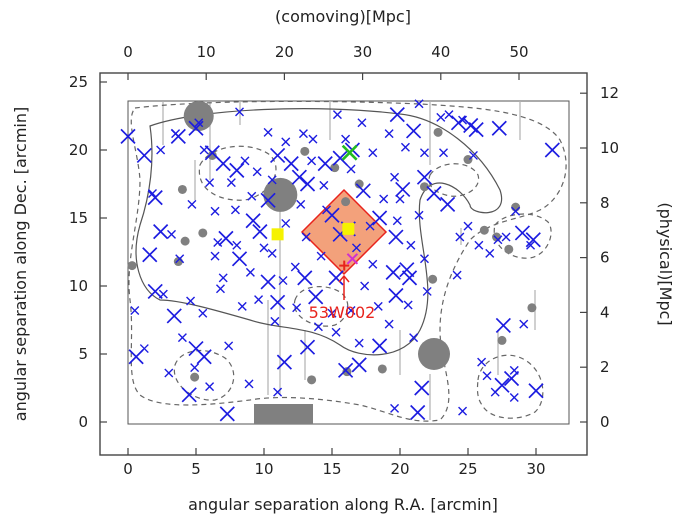 The width and height of the screenshot is (673, 520). I want to click on right-axis-tick-label: 4, so click(605, 312).